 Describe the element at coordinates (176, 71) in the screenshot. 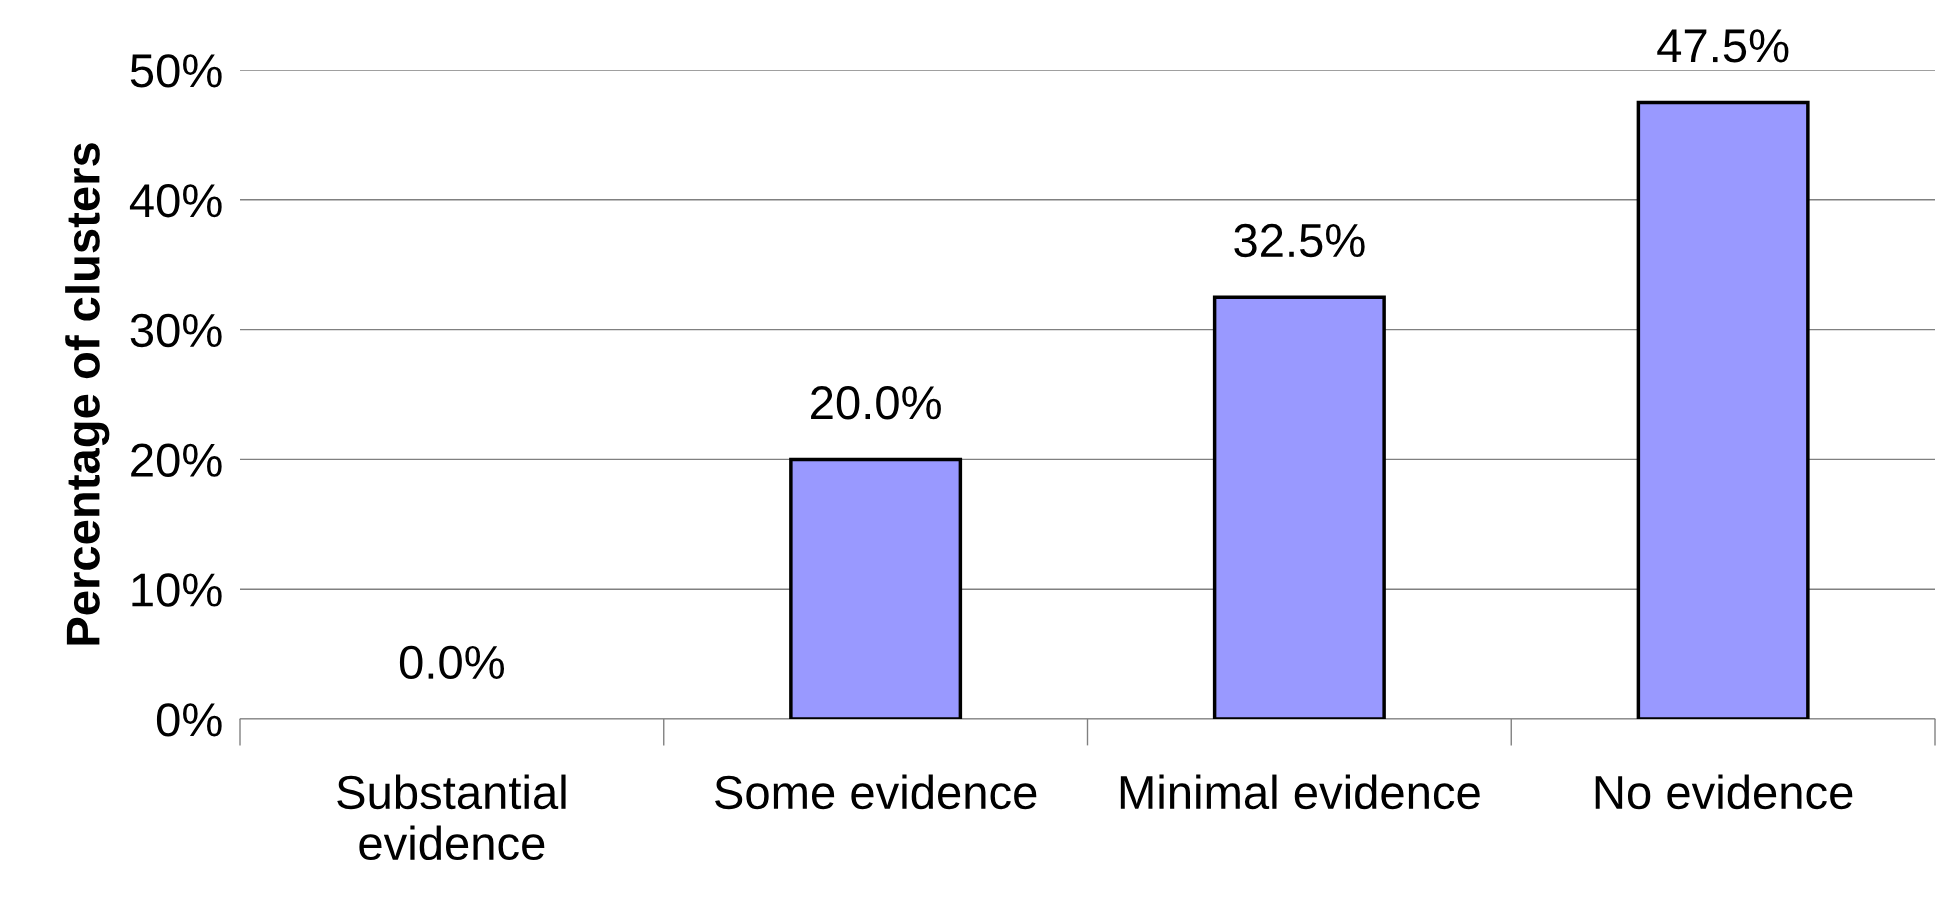

I see `y-tick-label: 50%` at that location.